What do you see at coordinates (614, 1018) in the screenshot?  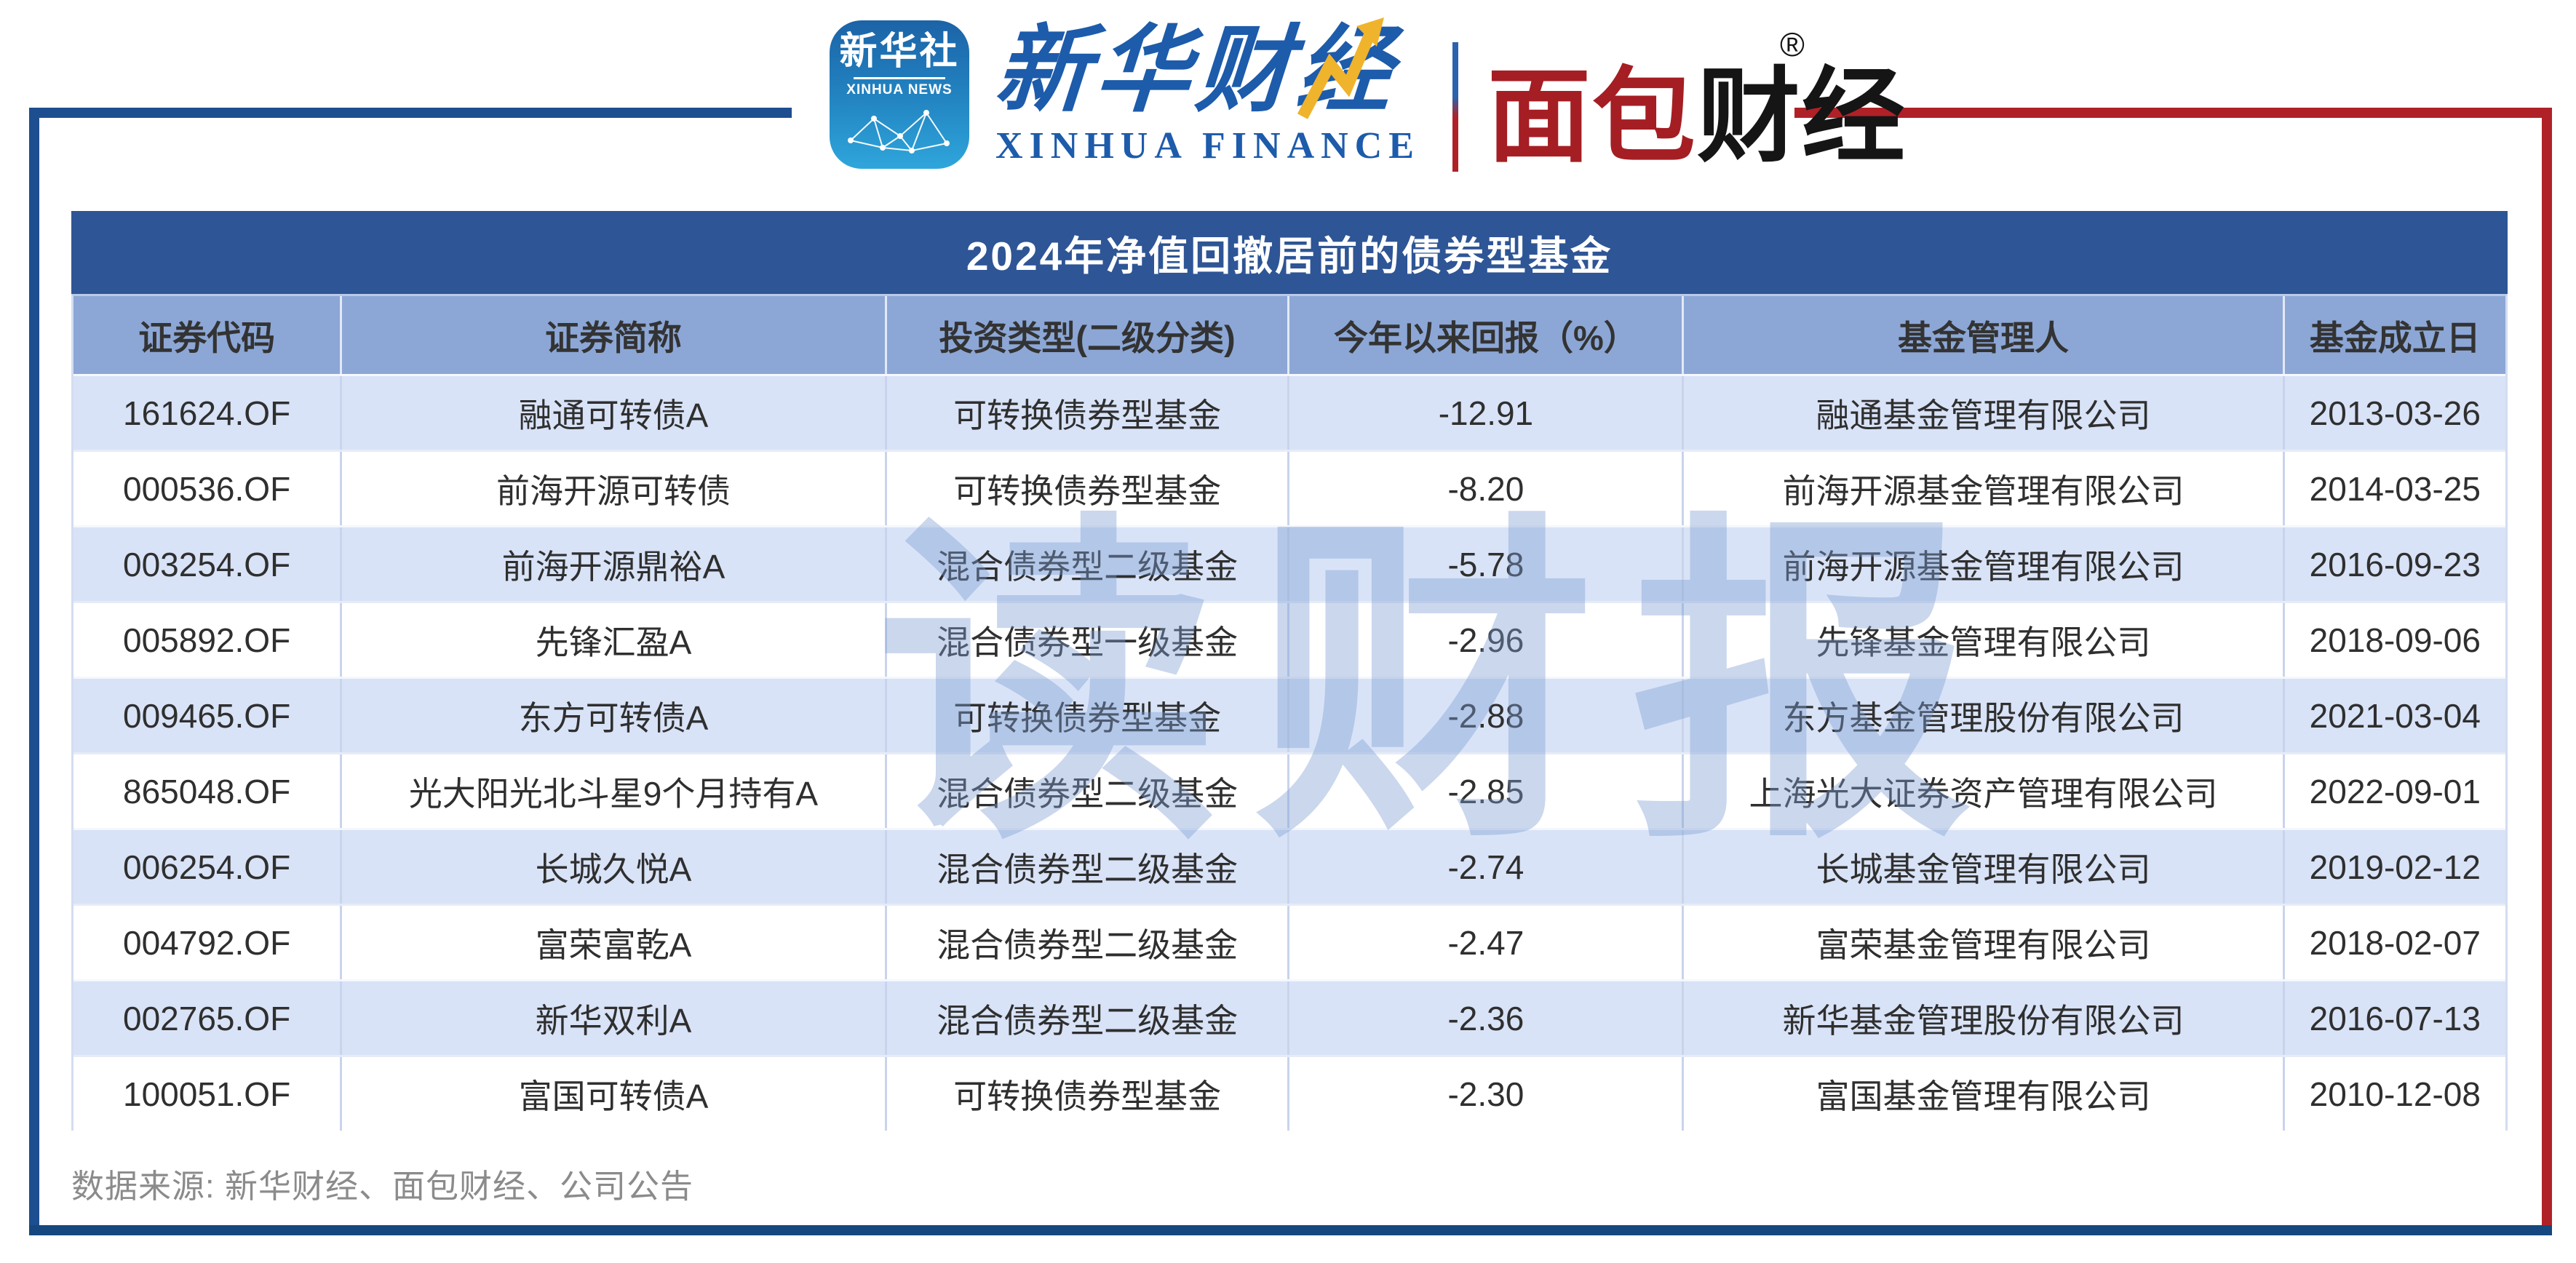 I see `cell-fund-name: 新华双利A` at bounding box center [614, 1018].